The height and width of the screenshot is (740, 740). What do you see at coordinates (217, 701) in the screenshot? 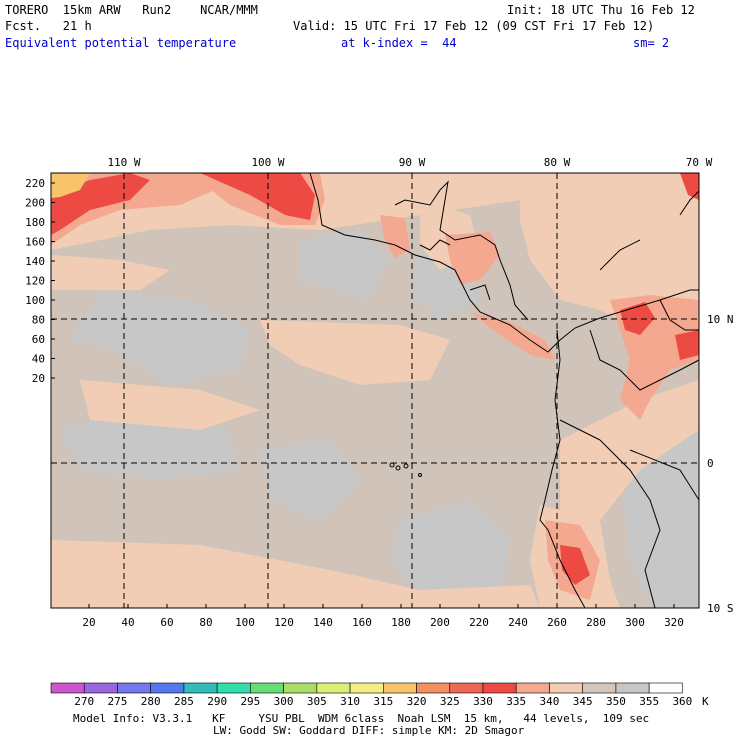
I see `colorbar-label: 290` at bounding box center [217, 701].